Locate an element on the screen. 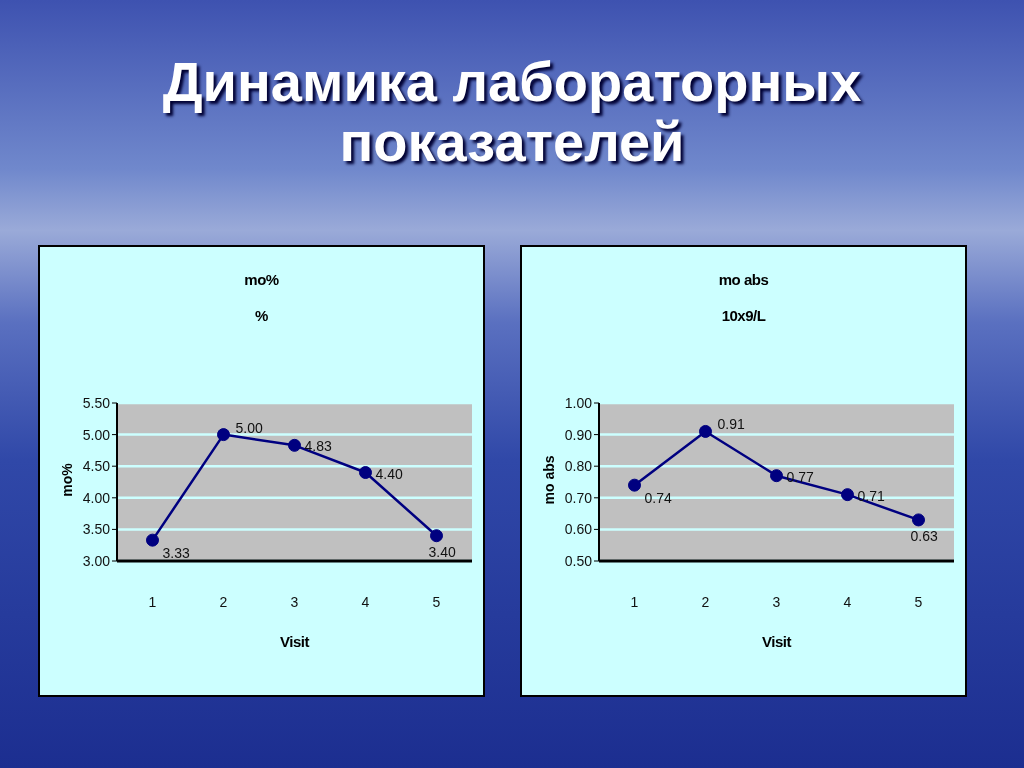 This screenshot has height=768, width=1024. y-tick-label: 4.00 is located at coordinates (96, 497).